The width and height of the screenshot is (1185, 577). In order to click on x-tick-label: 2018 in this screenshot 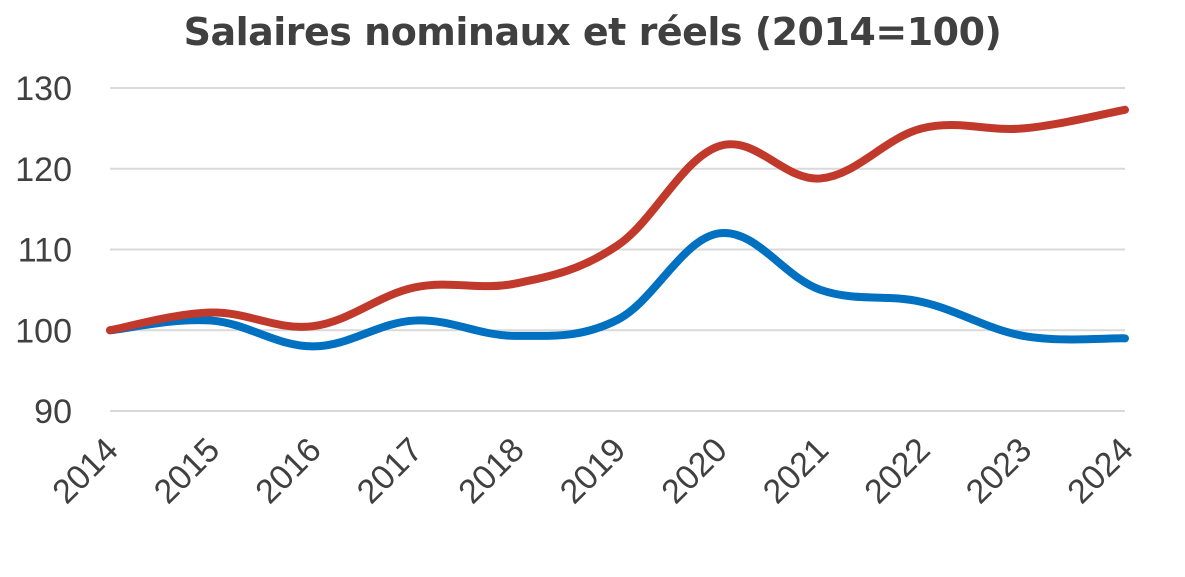, I will do `click(491, 471)`.